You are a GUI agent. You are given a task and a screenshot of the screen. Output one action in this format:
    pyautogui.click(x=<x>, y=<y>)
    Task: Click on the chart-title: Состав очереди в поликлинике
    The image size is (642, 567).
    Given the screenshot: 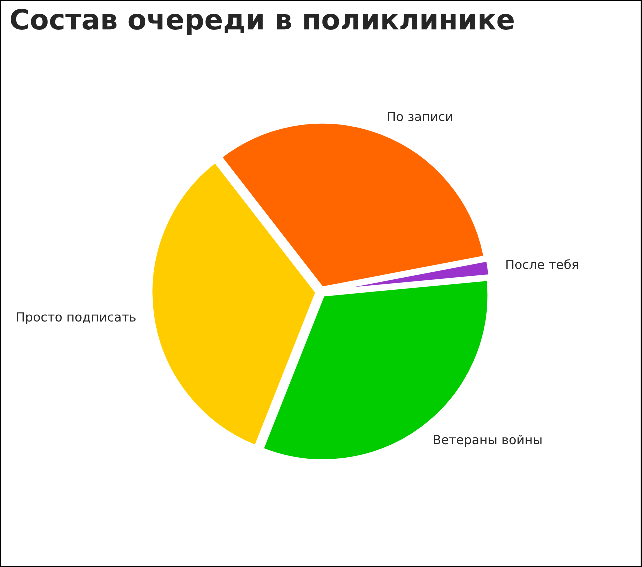 What is the action you would take?
    pyautogui.click(x=262, y=22)
    